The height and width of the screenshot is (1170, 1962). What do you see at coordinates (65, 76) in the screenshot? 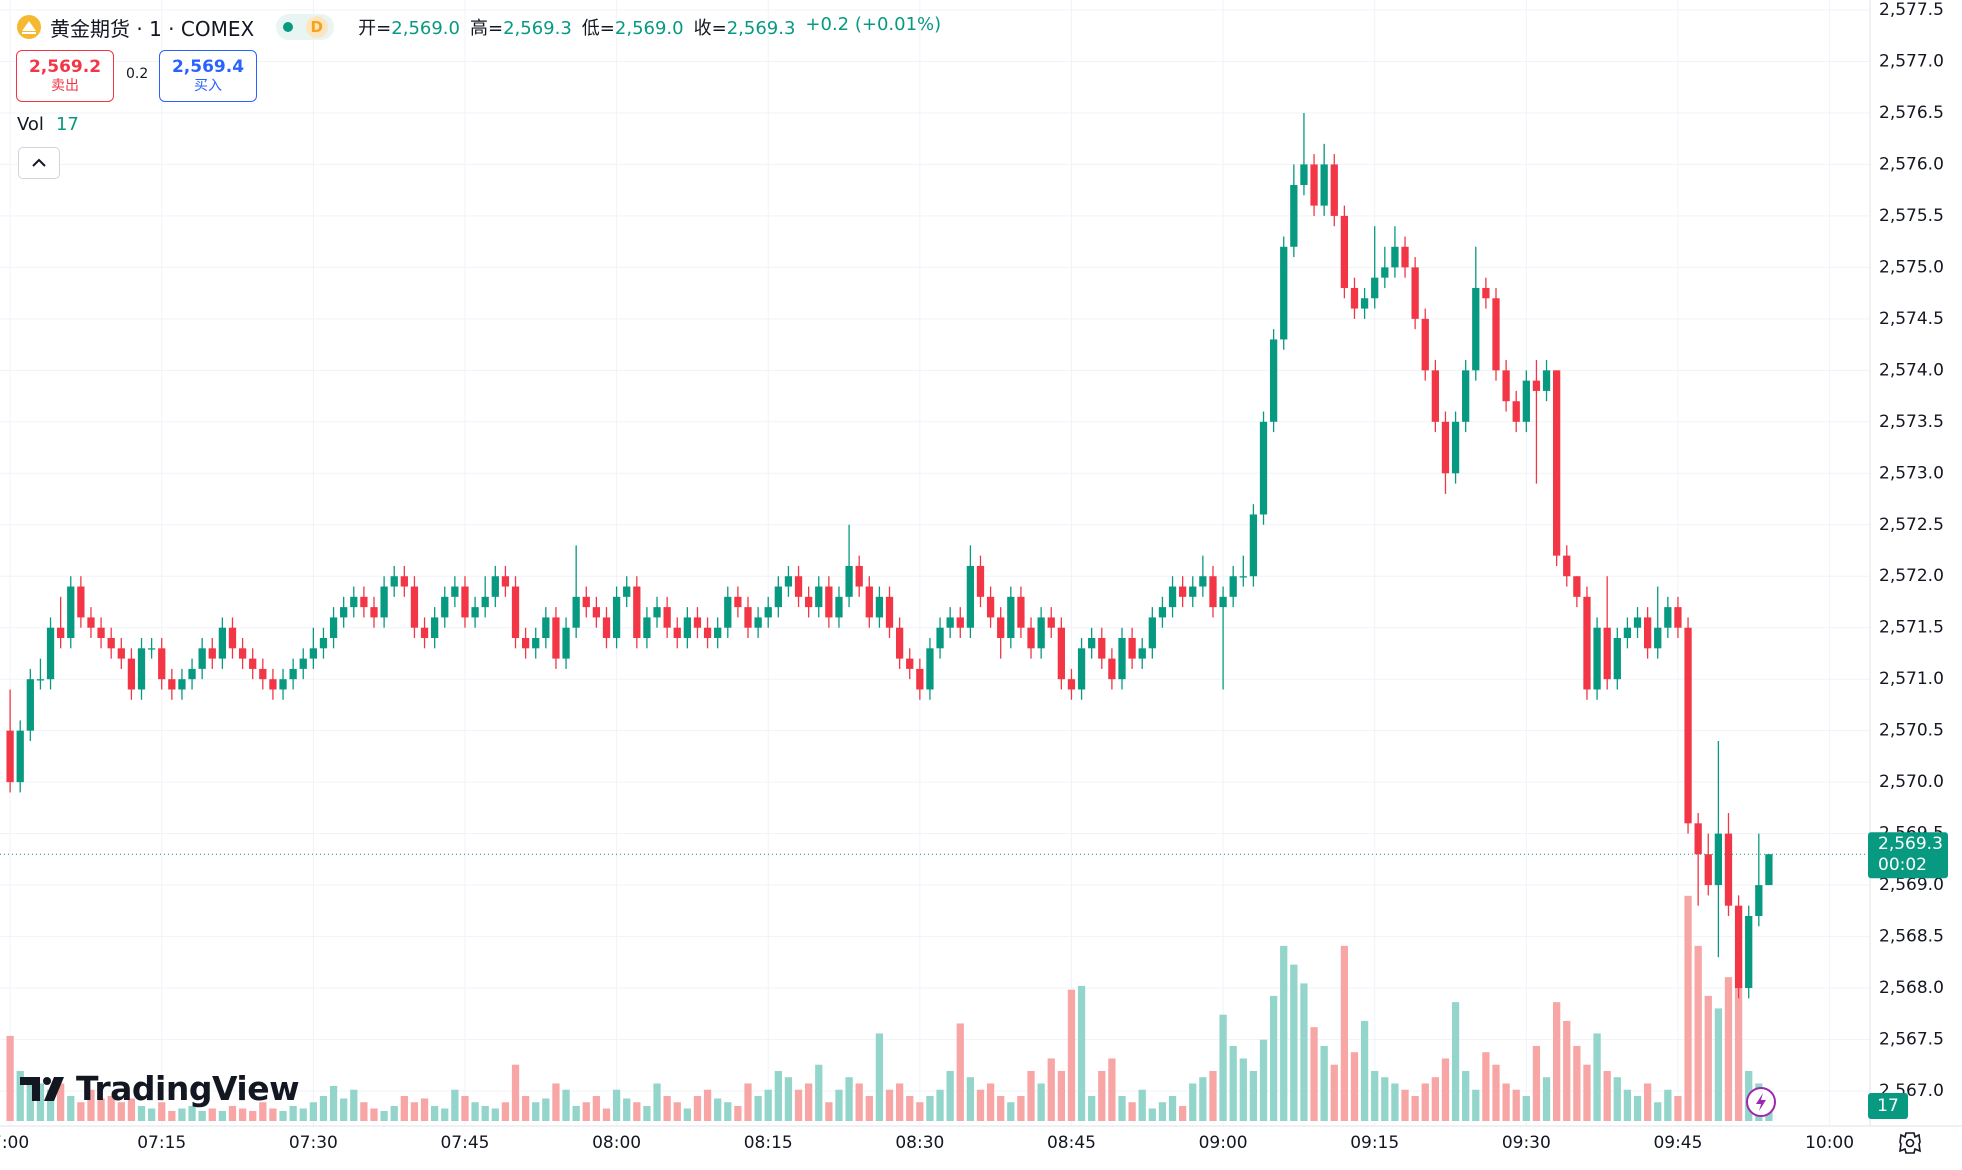
I see `sell-button: 2,569.2 卖出` at bounding box center [65, 76].